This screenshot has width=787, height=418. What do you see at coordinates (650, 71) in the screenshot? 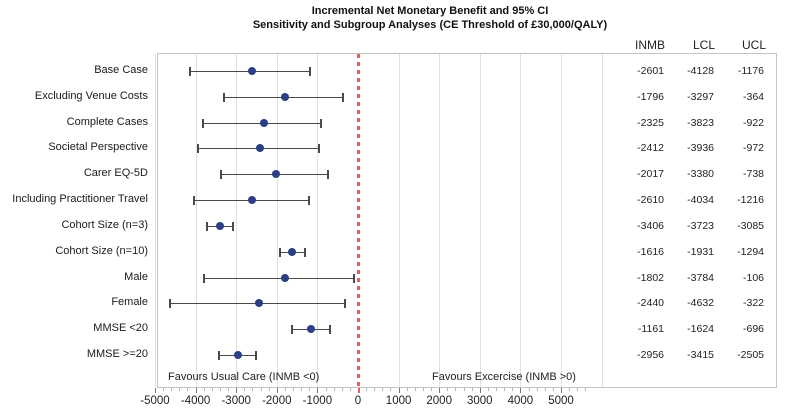
I see `stat-inmb: -2601` at bounding box center [650, 71].